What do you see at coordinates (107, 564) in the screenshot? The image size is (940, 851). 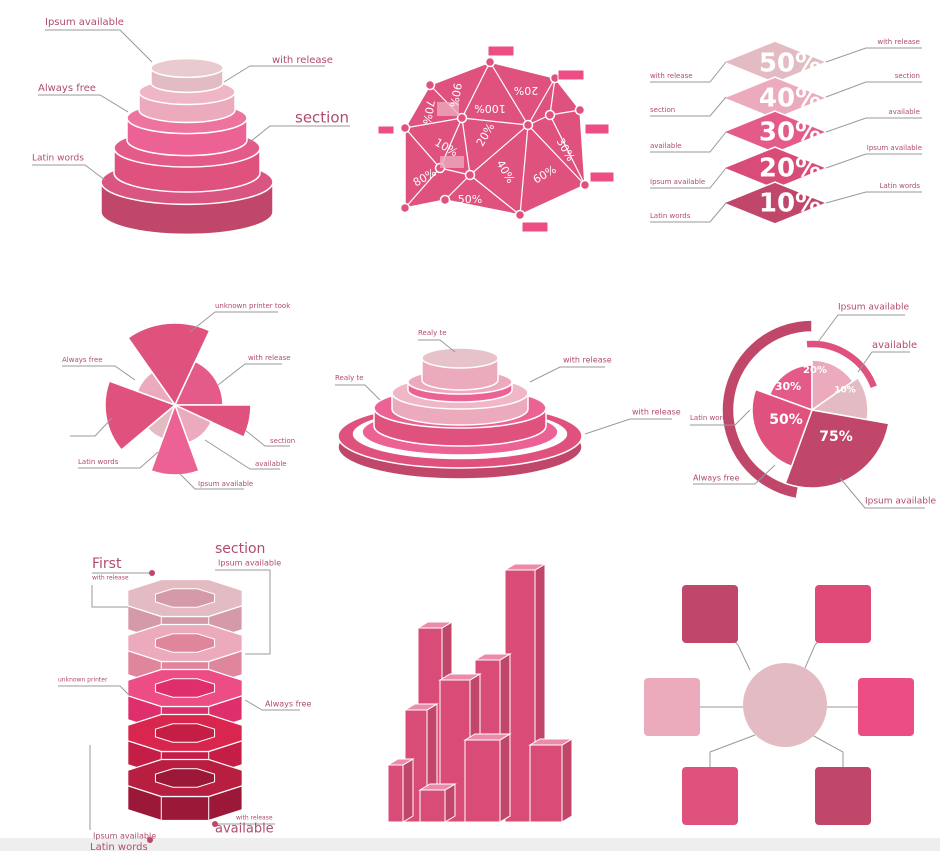 I see `label: First` at bounding box center [107, 564].